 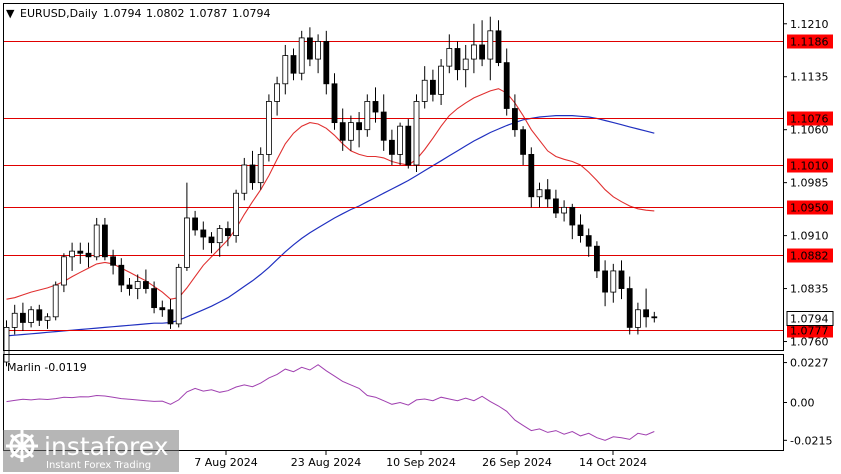 What do you see at coordinates (10, 13) in the screenshot?
I see `chart-menu-arrow-icon: ▼` at bounding box center [10, 13].